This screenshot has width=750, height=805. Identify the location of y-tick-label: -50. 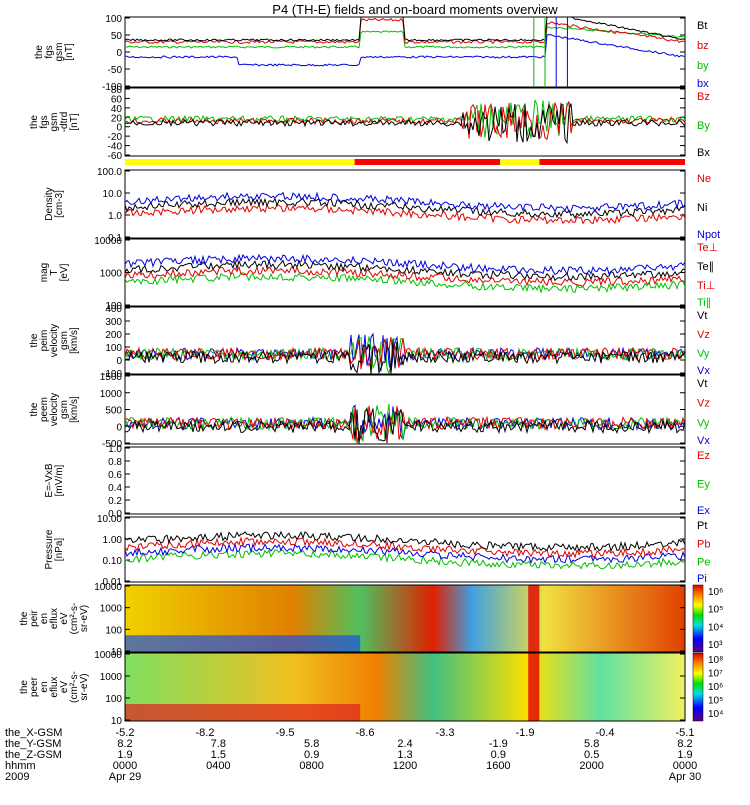
(115, 70).